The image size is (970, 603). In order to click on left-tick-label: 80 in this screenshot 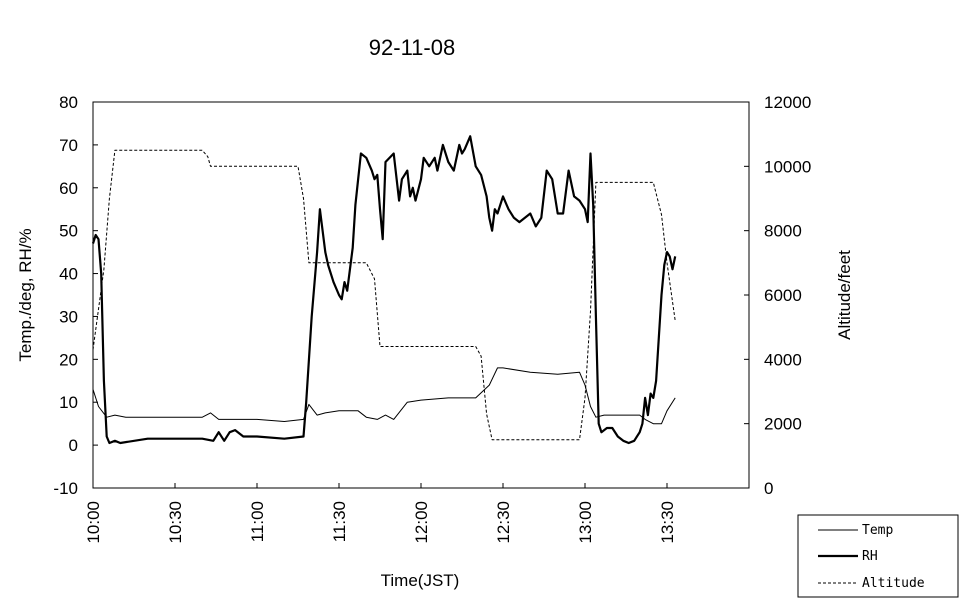, I will do `click(68, 102)`.